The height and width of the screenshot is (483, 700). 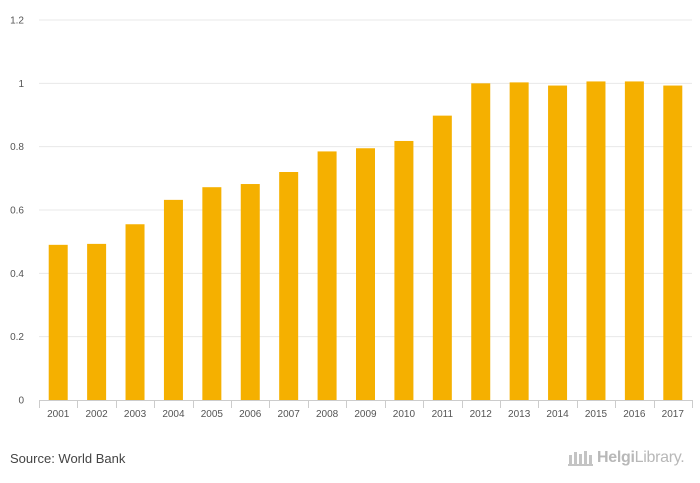 What do you see at coordinates (404, 270) in the screenshot?
I see `bar-2010` at bounding box center [404, 270].